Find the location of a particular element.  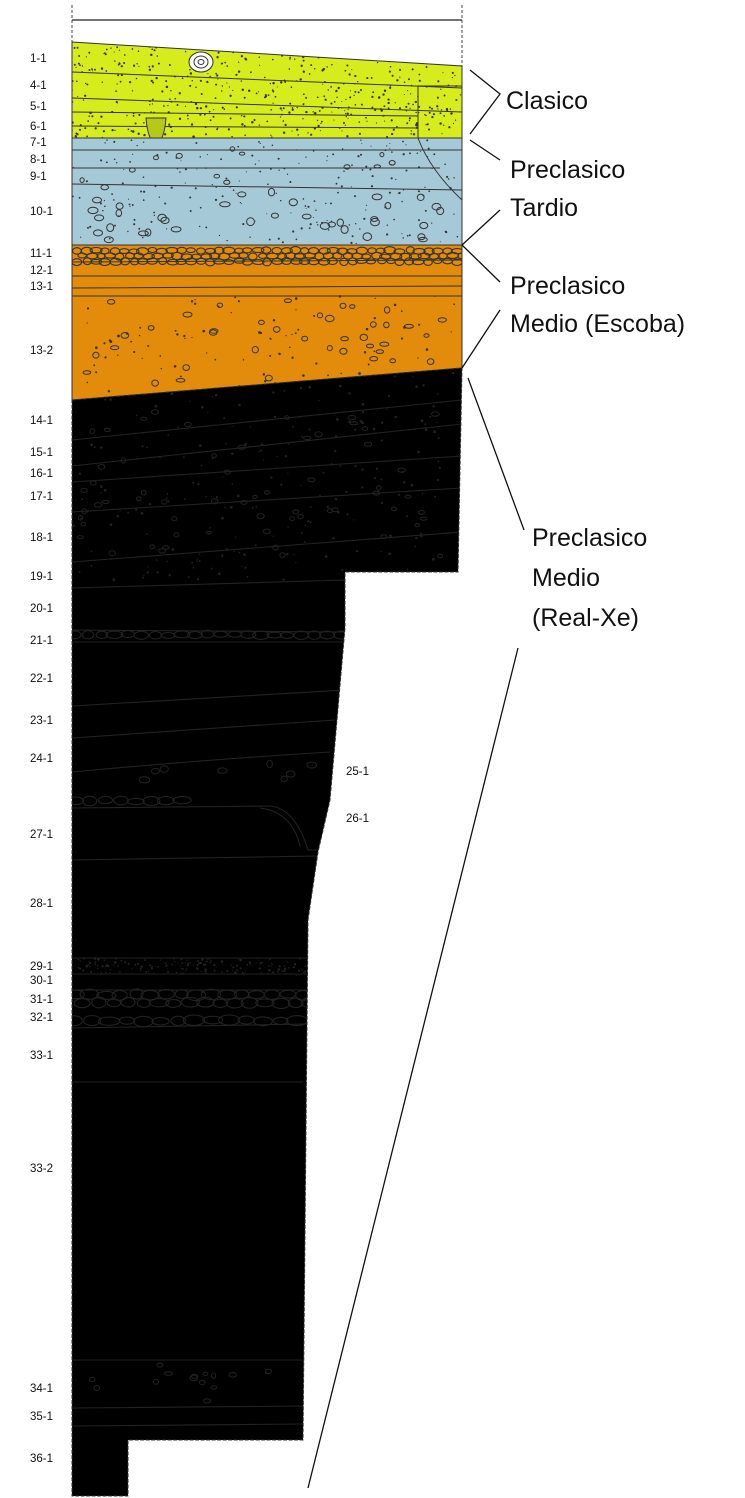

leader-preclasico-tardio is located at coordinates (481, 192).